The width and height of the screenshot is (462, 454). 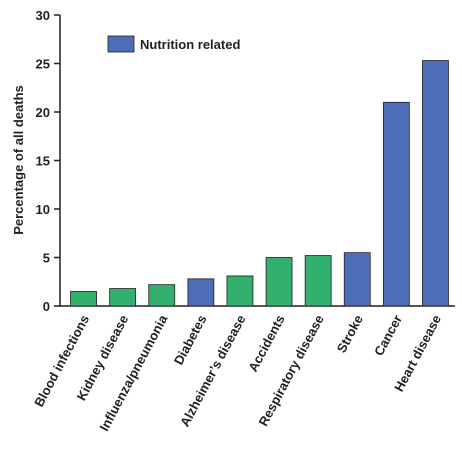 What do you see at coordinates (121, 44) in the screenshot?
I see `legend-swatch-nutrition` at bounding box center [121, 44].